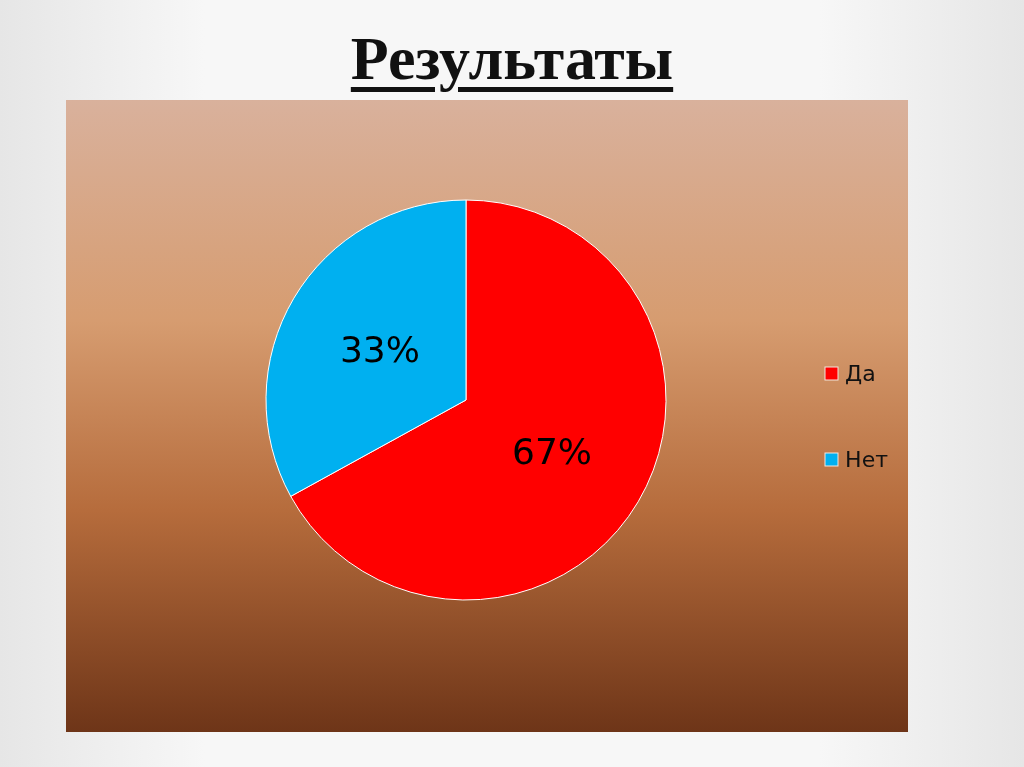  What do you see at coordinates (860, 373) in the screenshot?
I see `slice-label: Да` at bounding box center [860, 373].